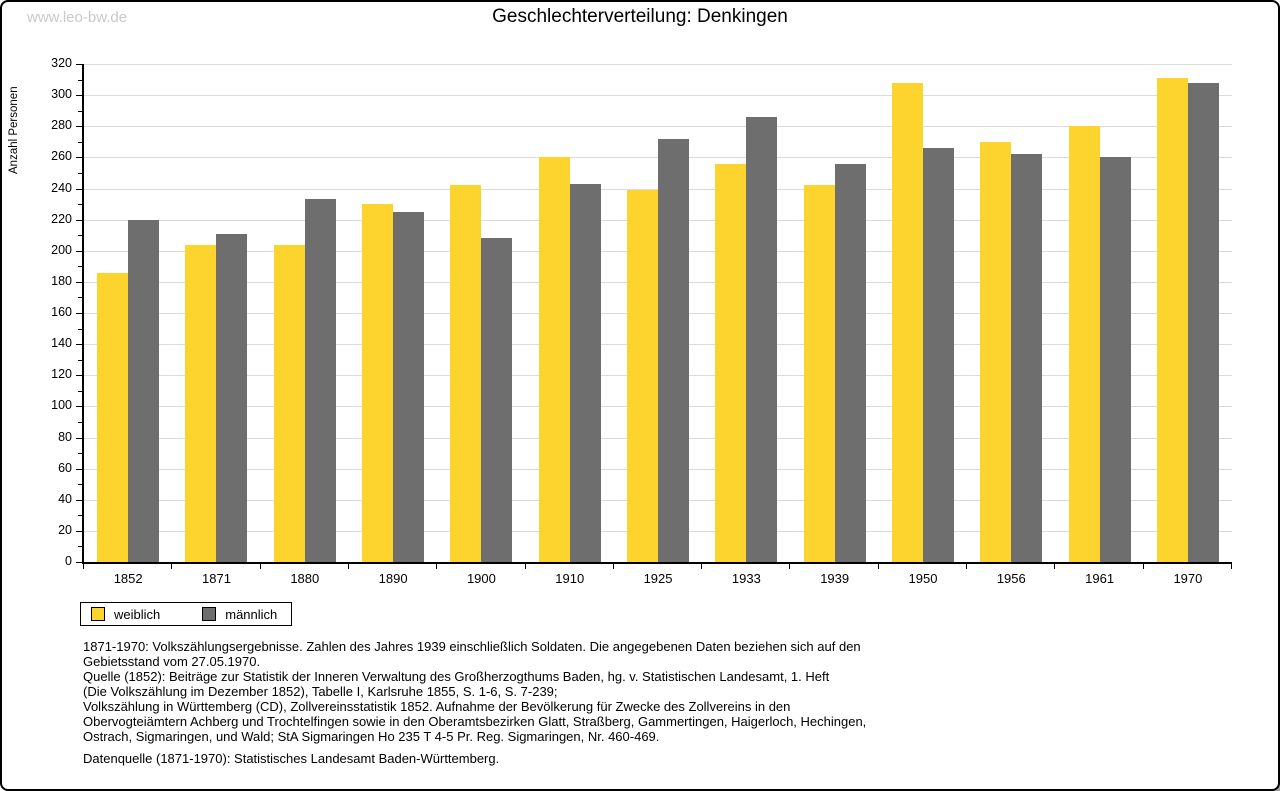 The height and width of the screenshot is (791, 1280). Describe the element at coordinates (61, 312) in the screenshot. I see `y-tick-label-160: 160` at that location.